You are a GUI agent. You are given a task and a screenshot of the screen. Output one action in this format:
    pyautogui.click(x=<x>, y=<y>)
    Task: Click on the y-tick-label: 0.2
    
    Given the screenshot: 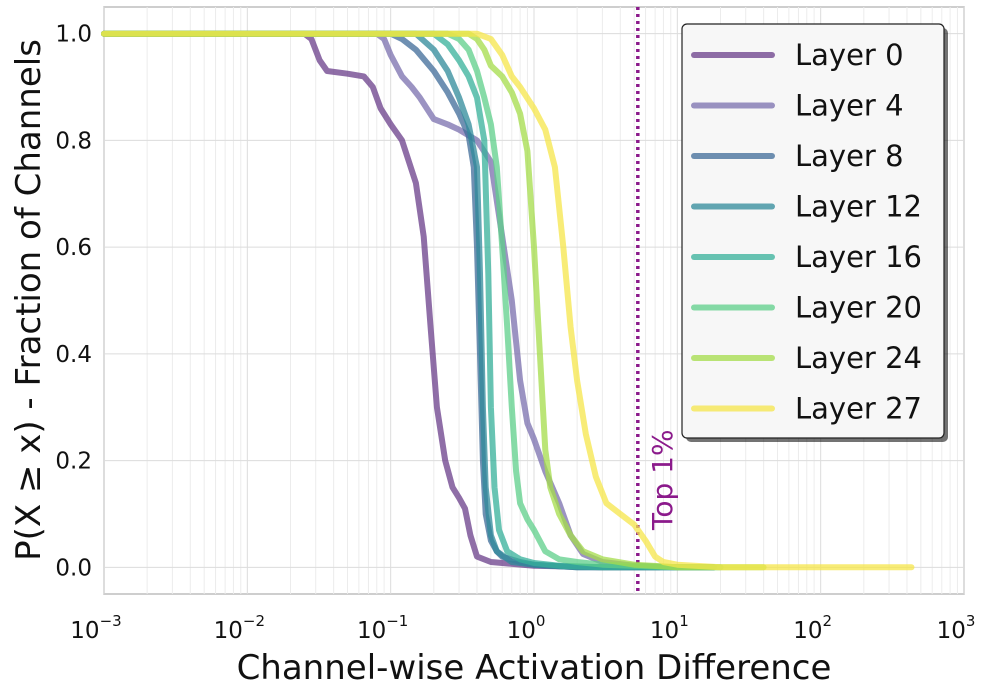 What is the action you would take?
    pyautogui.click(x=73, y=462)
    